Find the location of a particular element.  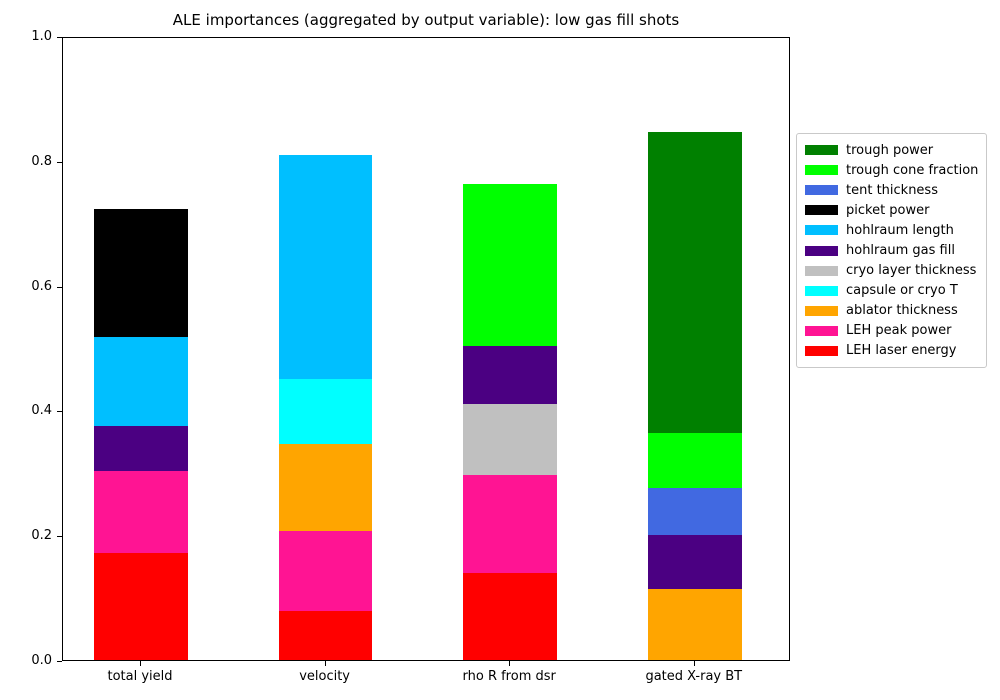

legend-swatch-hohlraum-gas-fill is located at coordinates (821, 250).